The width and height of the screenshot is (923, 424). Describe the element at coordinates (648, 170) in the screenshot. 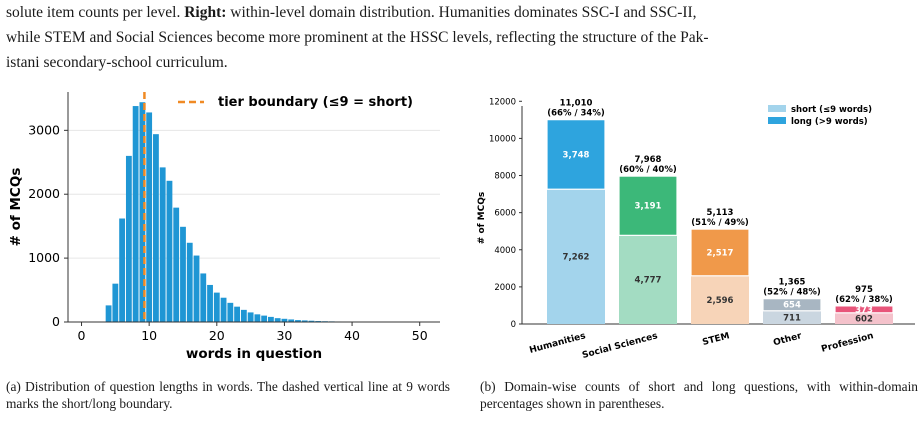

I see `percentage-label: (60% / 40%)` at that location.